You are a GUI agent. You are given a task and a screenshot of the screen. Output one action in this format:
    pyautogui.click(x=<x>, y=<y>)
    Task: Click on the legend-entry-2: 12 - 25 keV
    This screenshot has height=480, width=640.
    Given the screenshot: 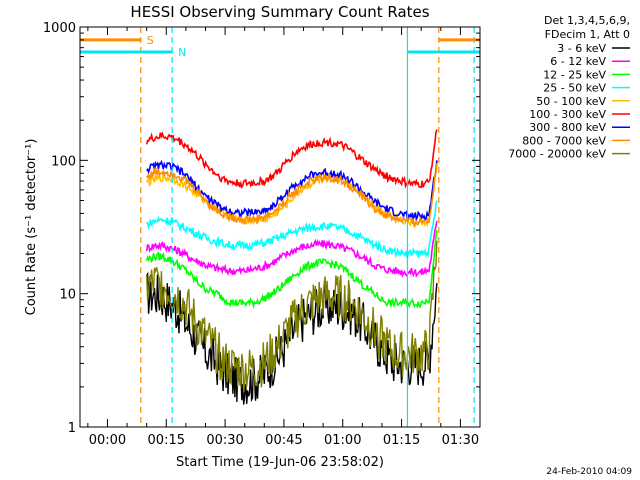 What is the action you would take?
    pyautogui.click(x=574, y=74)
    